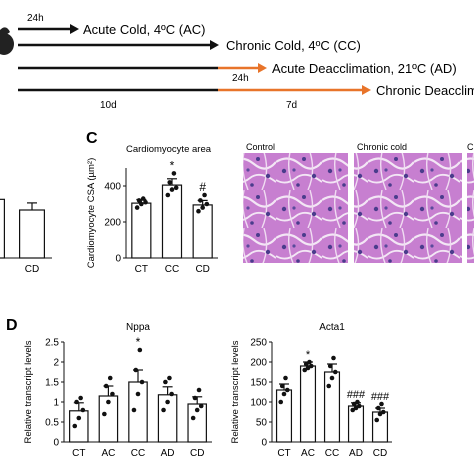 Image resolution: width=474 pixels, height=474 pixels. What do you see at coordinates (91, 213) in the screenshot?
I see `y-axis-label: Cardiomyocyte CSA (µm²)` at bounding box center [91, 213].